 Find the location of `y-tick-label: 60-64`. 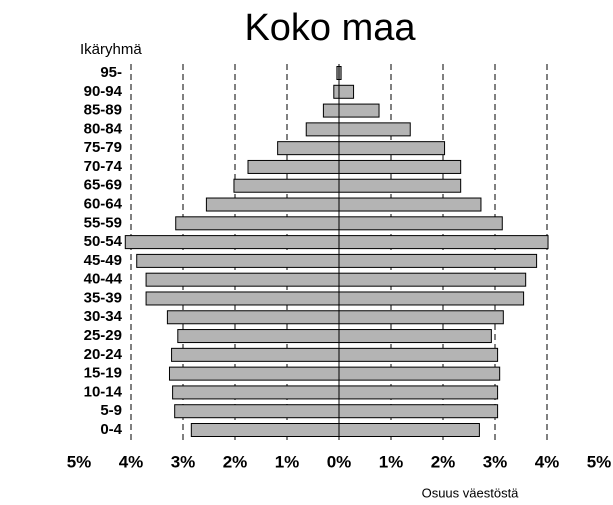

y-tick-label: 60-64 is located at coordinates (103, 203).